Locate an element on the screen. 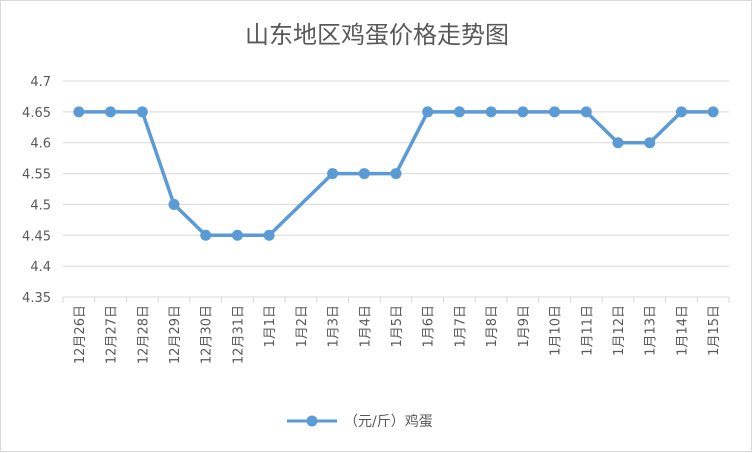 Image resolution: width=752 pixels, height=453 pixels. x-tick-label: 1月7日 is located at coordinates (460, 326).